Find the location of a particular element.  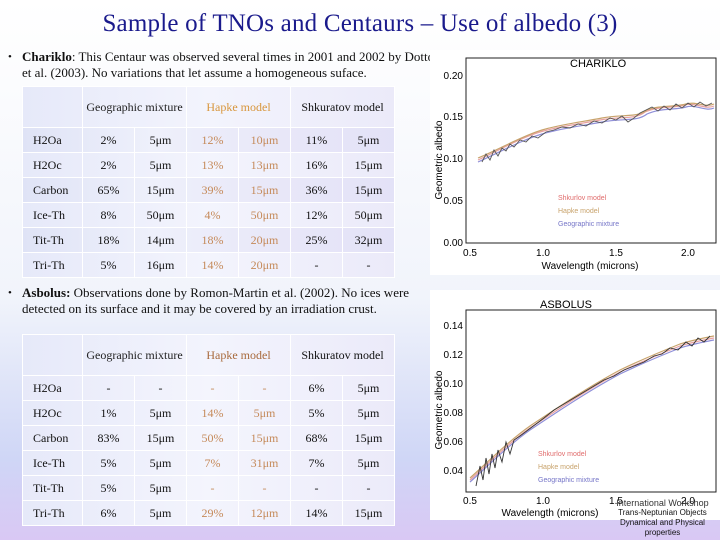

table-cell-hap-size: 12μm is located at coordinates (264, 513).